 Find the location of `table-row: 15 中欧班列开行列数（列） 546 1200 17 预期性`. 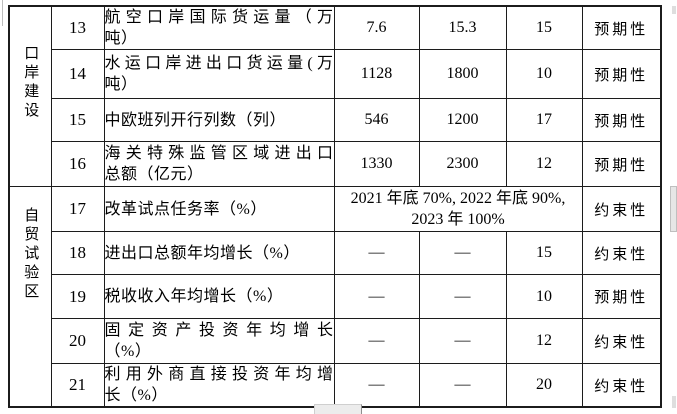

table-row: 15 中欧班列开行列数（列） 546 1200 17 预期性 is located at coordinates (335, 120).